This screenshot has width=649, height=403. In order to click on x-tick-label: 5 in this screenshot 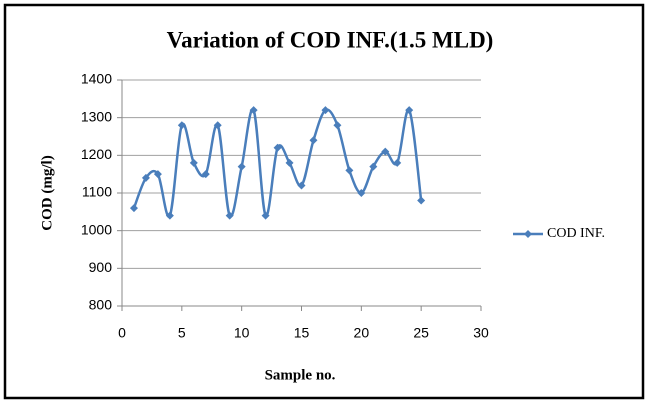, I will do `click(182, 333)`.